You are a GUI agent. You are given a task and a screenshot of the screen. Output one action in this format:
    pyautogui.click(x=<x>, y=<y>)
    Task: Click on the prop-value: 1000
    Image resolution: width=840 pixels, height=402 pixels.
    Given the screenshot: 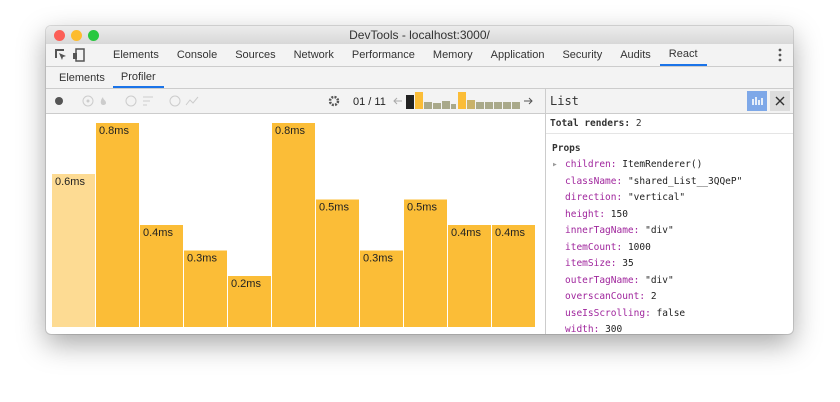 What is the action you would take?
    pyautogui.click(x=639, y=247)
    